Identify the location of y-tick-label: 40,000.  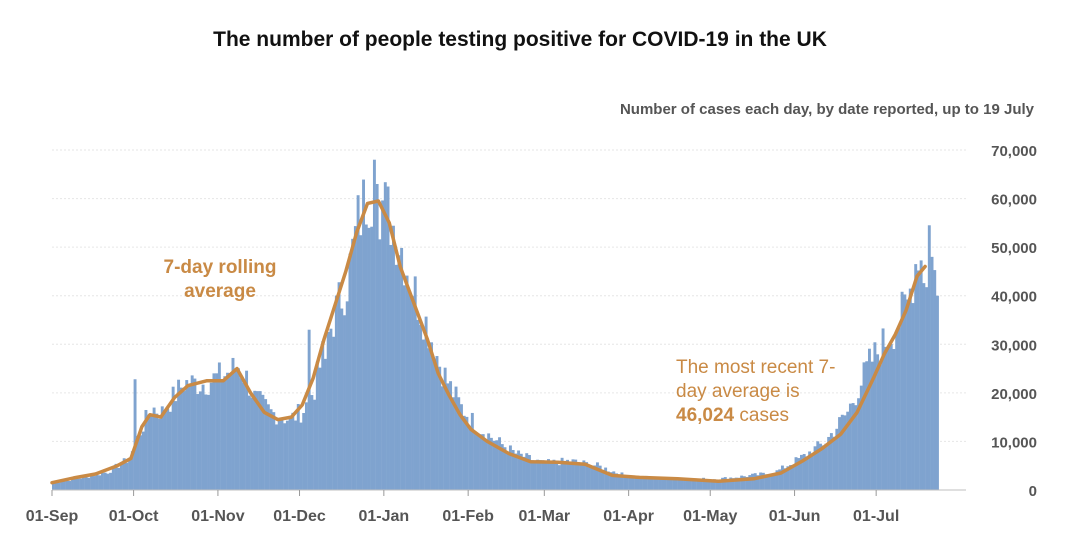
(1014, 297).